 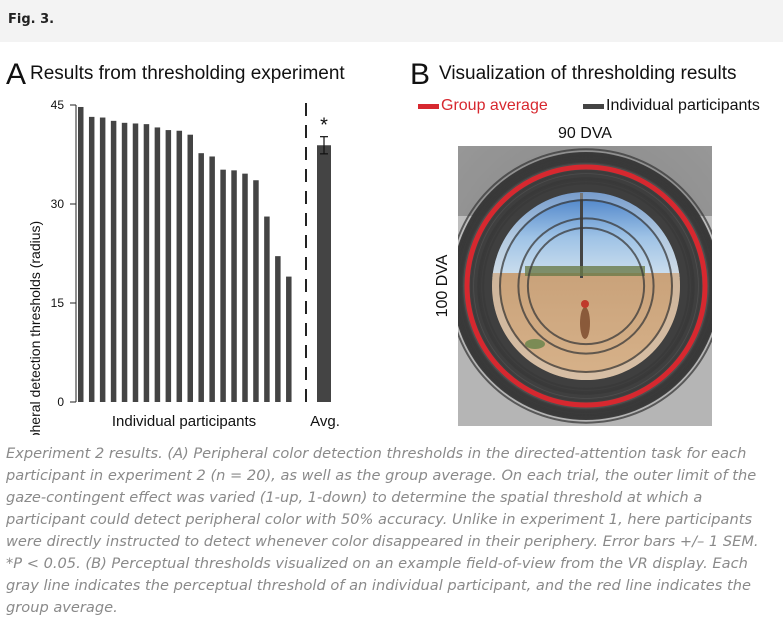 I want to click on panel-a-letter: A, so click(x=16, y=74).